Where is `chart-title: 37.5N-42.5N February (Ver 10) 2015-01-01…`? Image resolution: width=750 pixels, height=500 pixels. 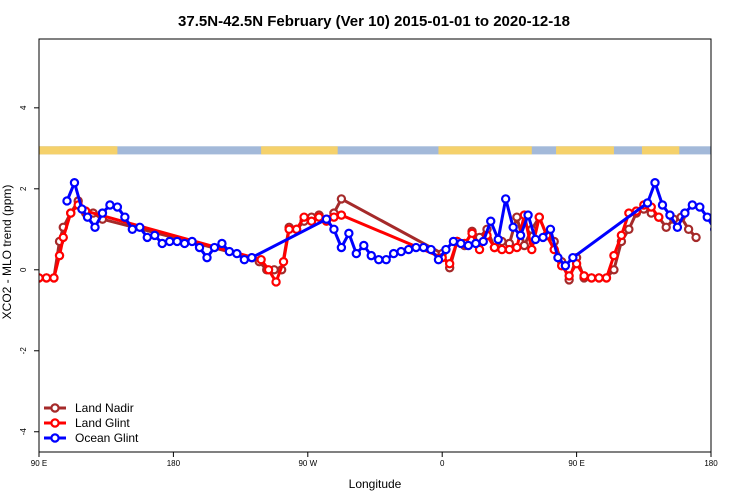
chart-title: 37.5N-42.5N February (Ver 10) 2015-01-01… is located at coordinates (374, 21).